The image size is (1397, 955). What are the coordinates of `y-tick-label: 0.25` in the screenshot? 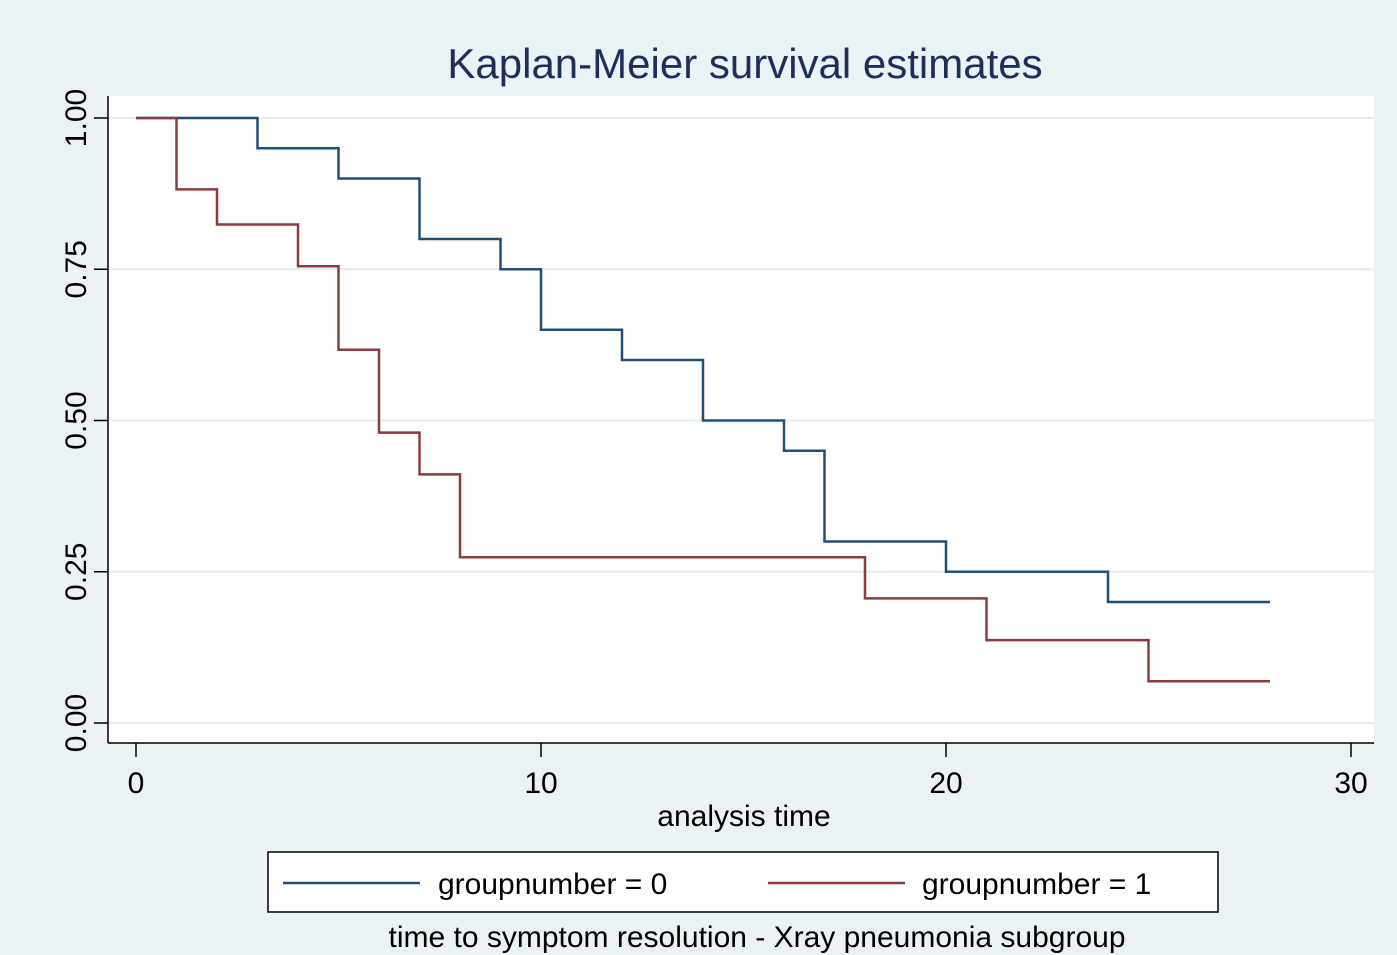 It's located at (76, 572).